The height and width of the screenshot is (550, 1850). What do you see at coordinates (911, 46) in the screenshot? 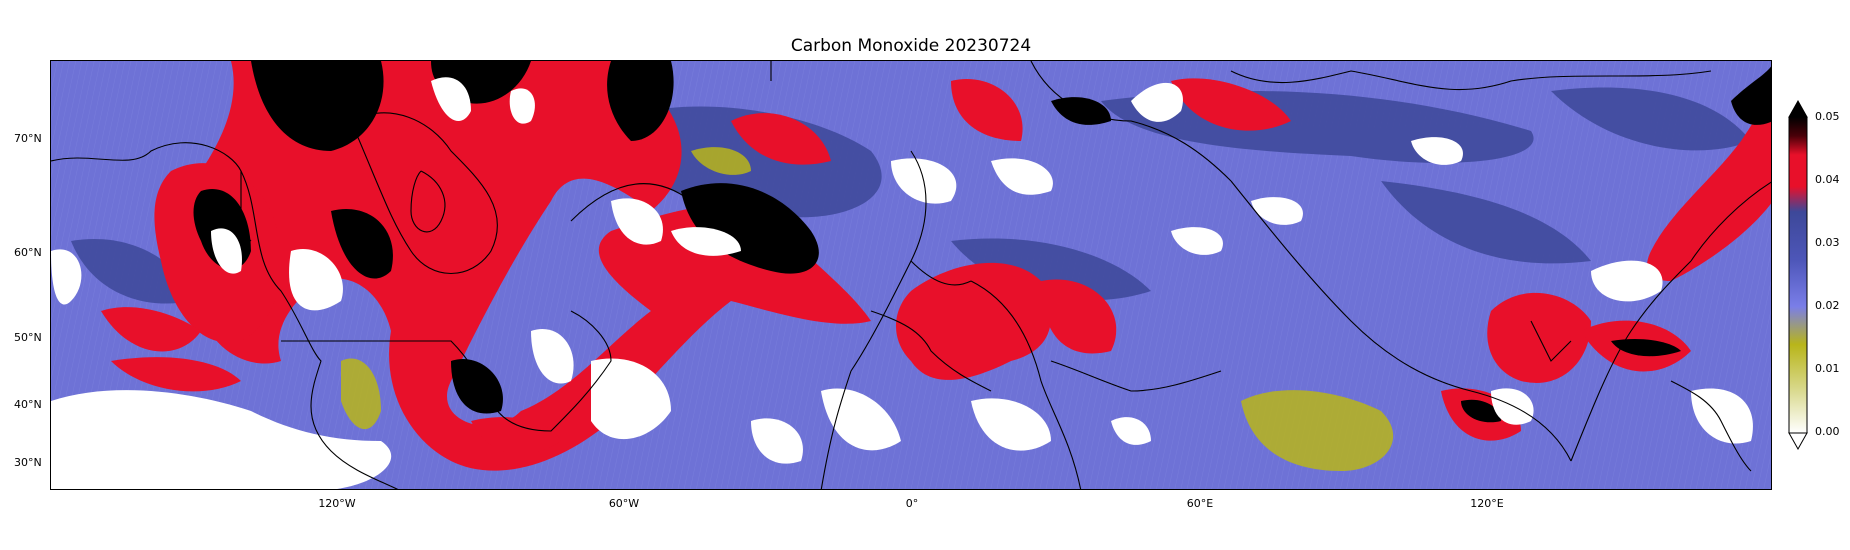
I see `map-title: Carbon Monoxide 20230724` at bounding box center [911, 46].